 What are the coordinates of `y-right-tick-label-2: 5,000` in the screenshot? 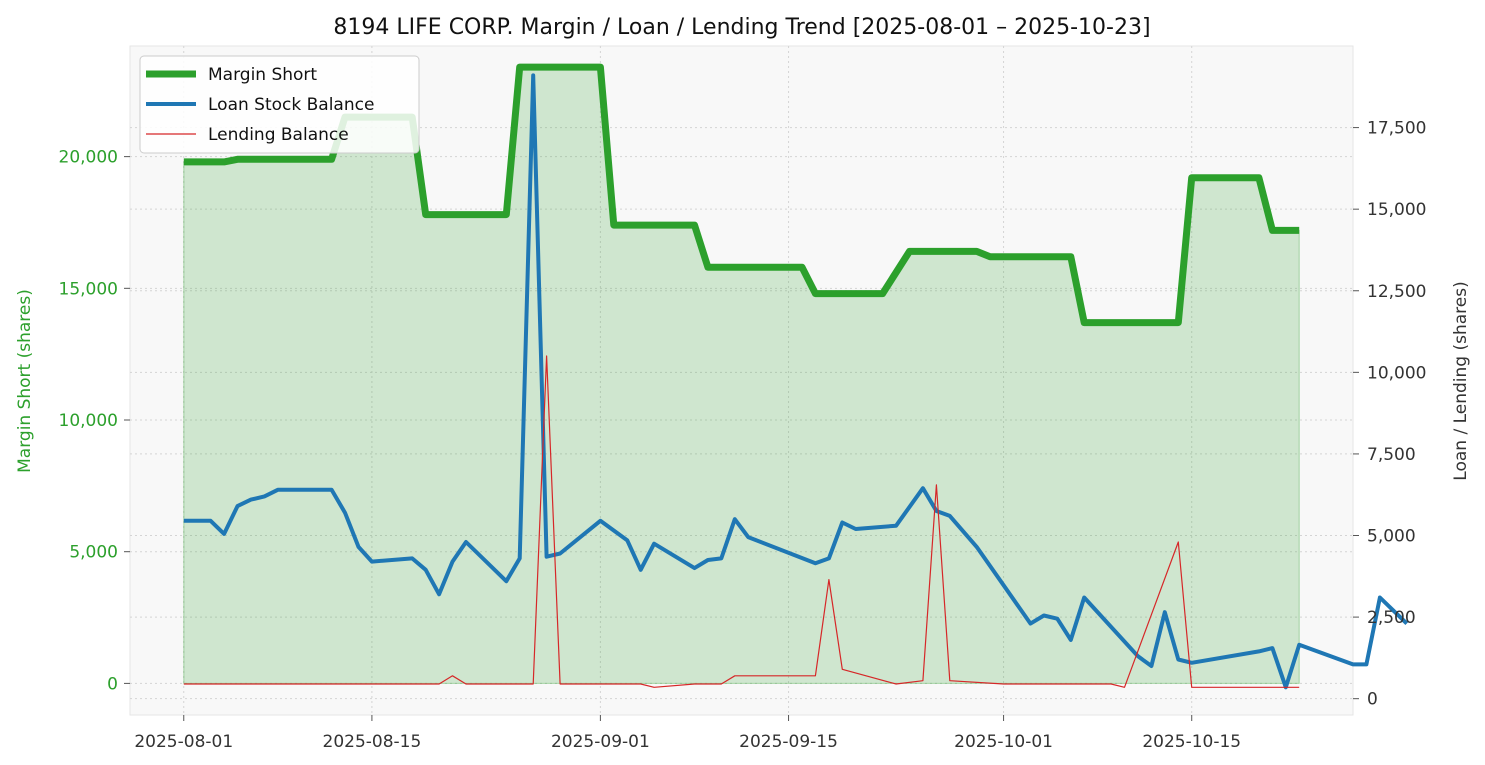 It's located at (1391, 537).